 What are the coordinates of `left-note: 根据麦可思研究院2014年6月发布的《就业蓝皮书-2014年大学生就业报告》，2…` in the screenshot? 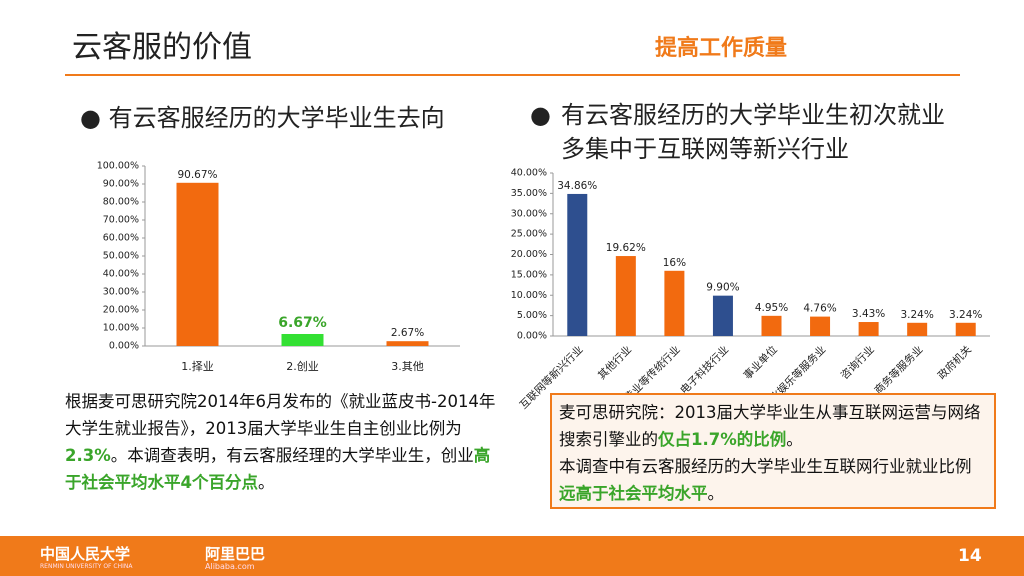 It's located at (282, 442).